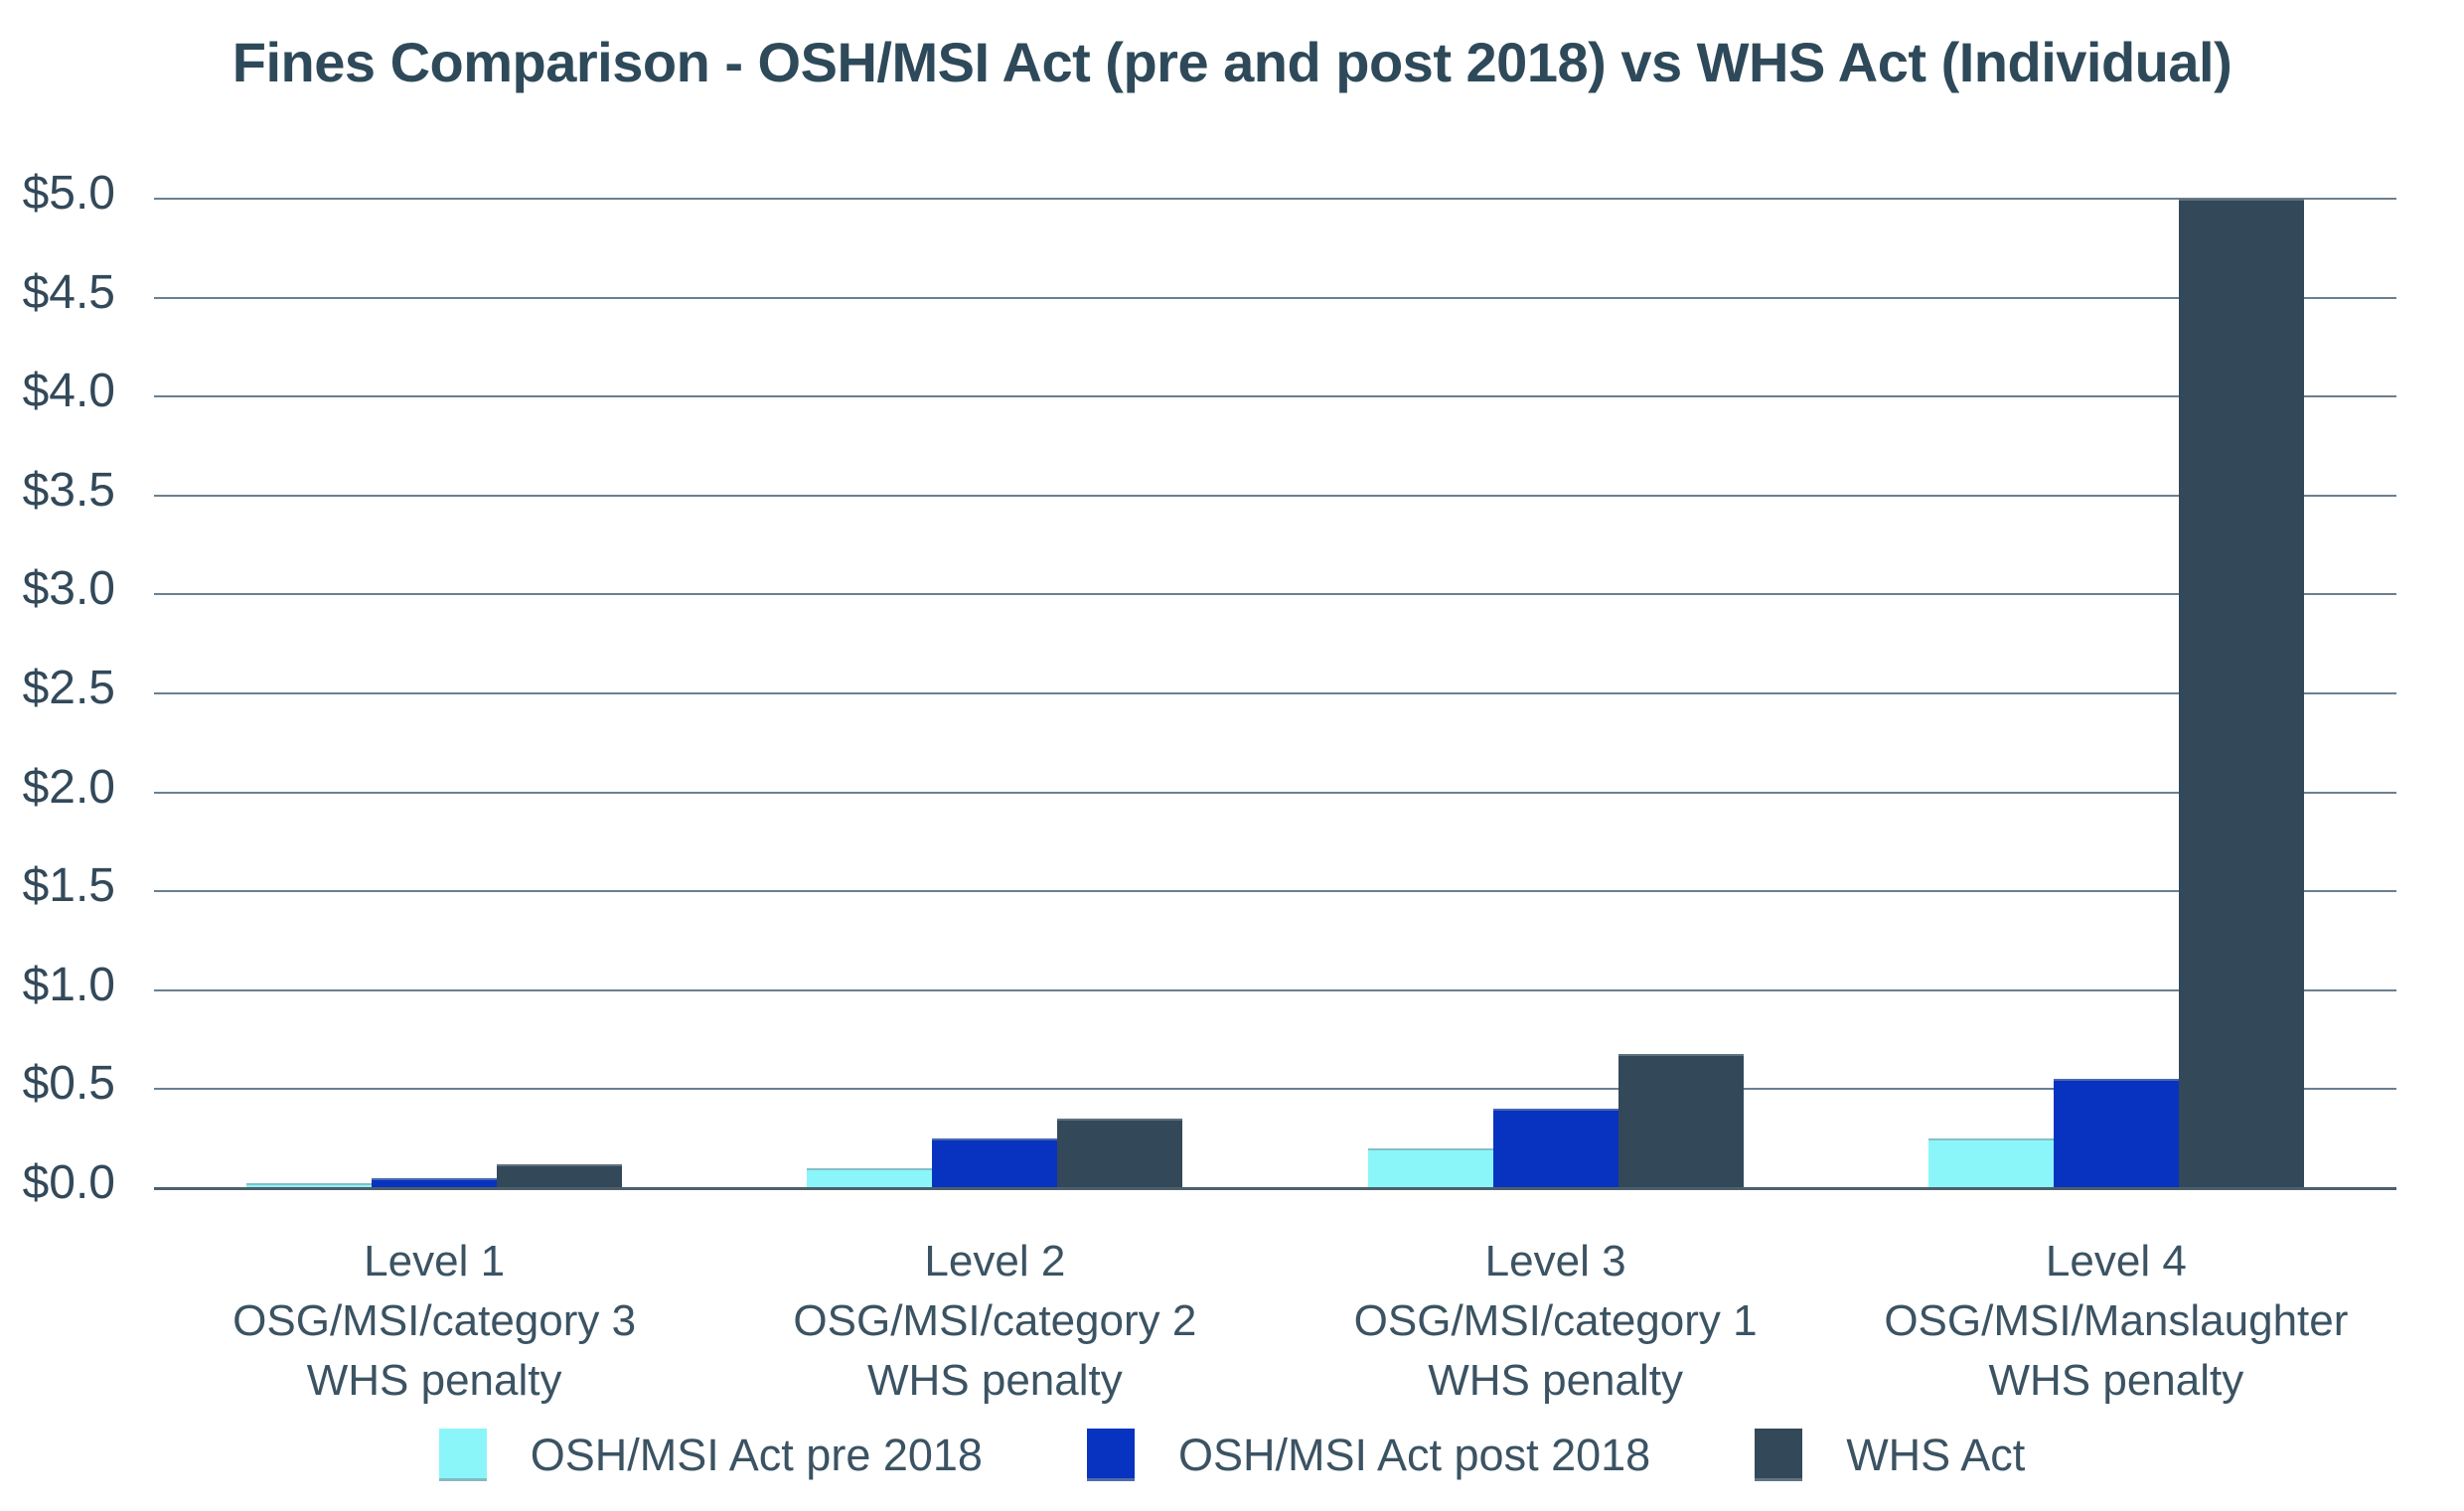 The image size is (2464, 1511). Describe the element at coordinates (2116, 1261) in the screenshot. I see `x-axis-label-line: Level 4` at that location.